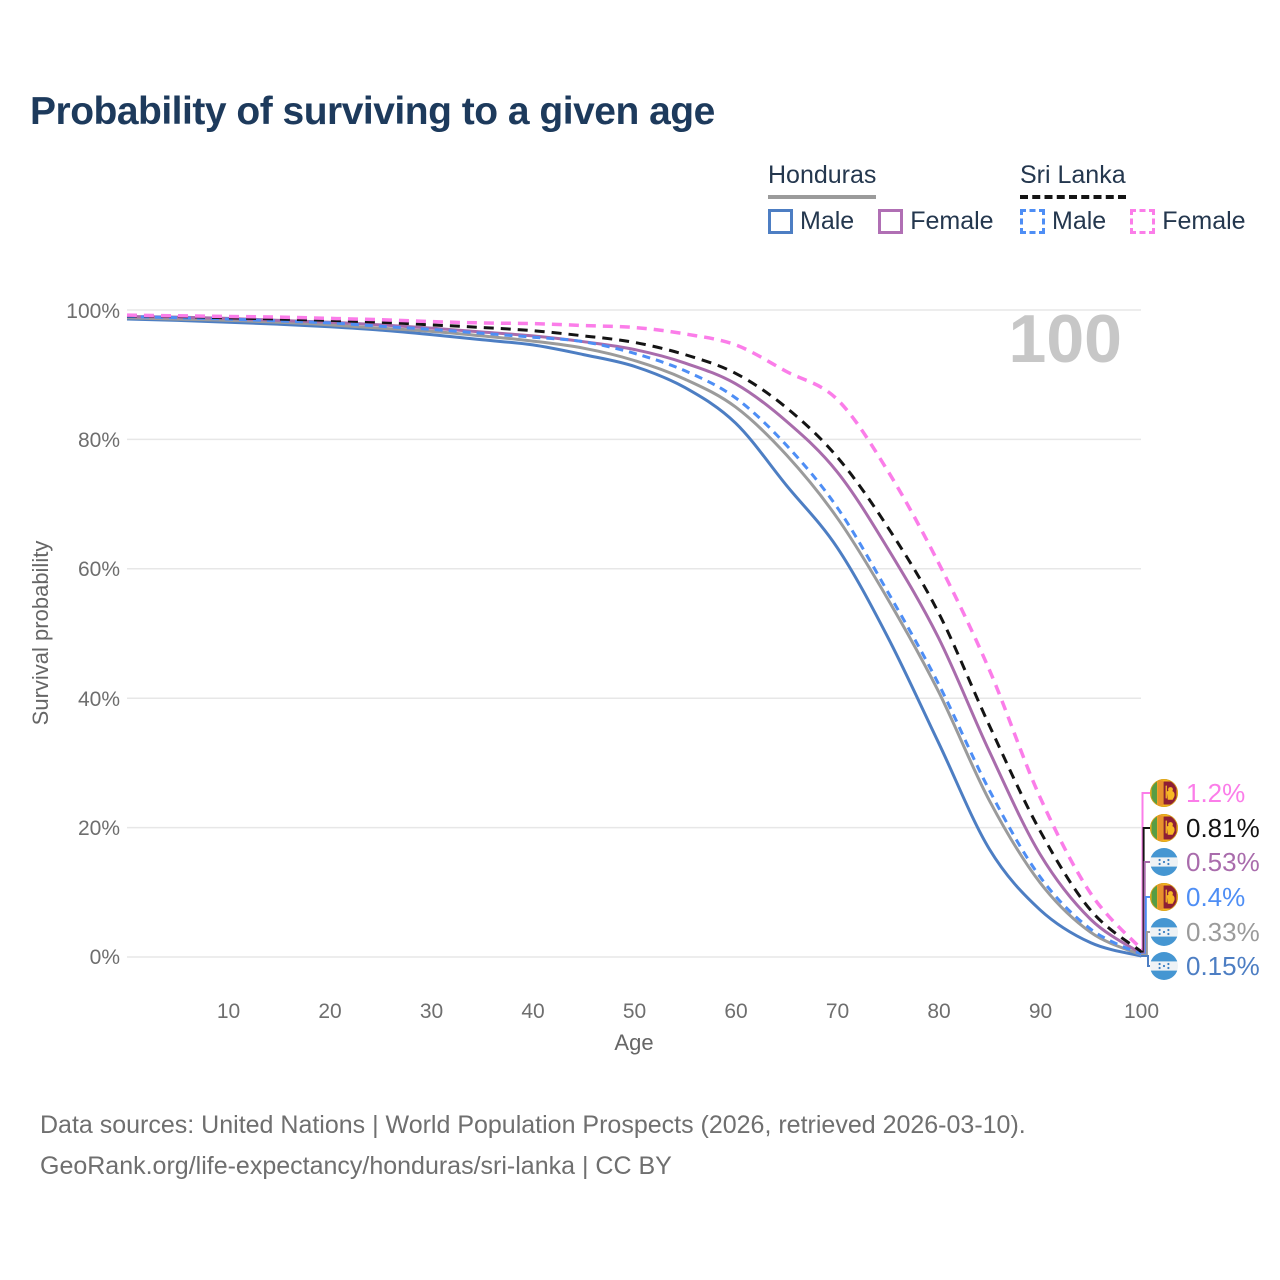 The height and width of the screenshot is (1280, 1280). I want to click on end-label-value: 0.81%, so click(1223, 828).